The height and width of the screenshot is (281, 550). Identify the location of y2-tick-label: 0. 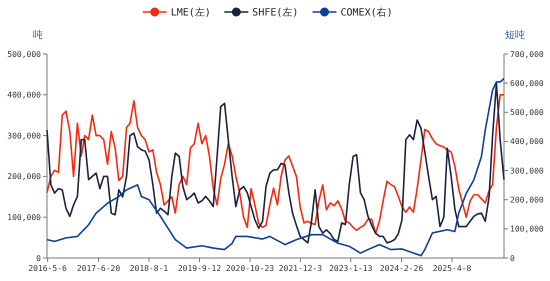
(512, 258).